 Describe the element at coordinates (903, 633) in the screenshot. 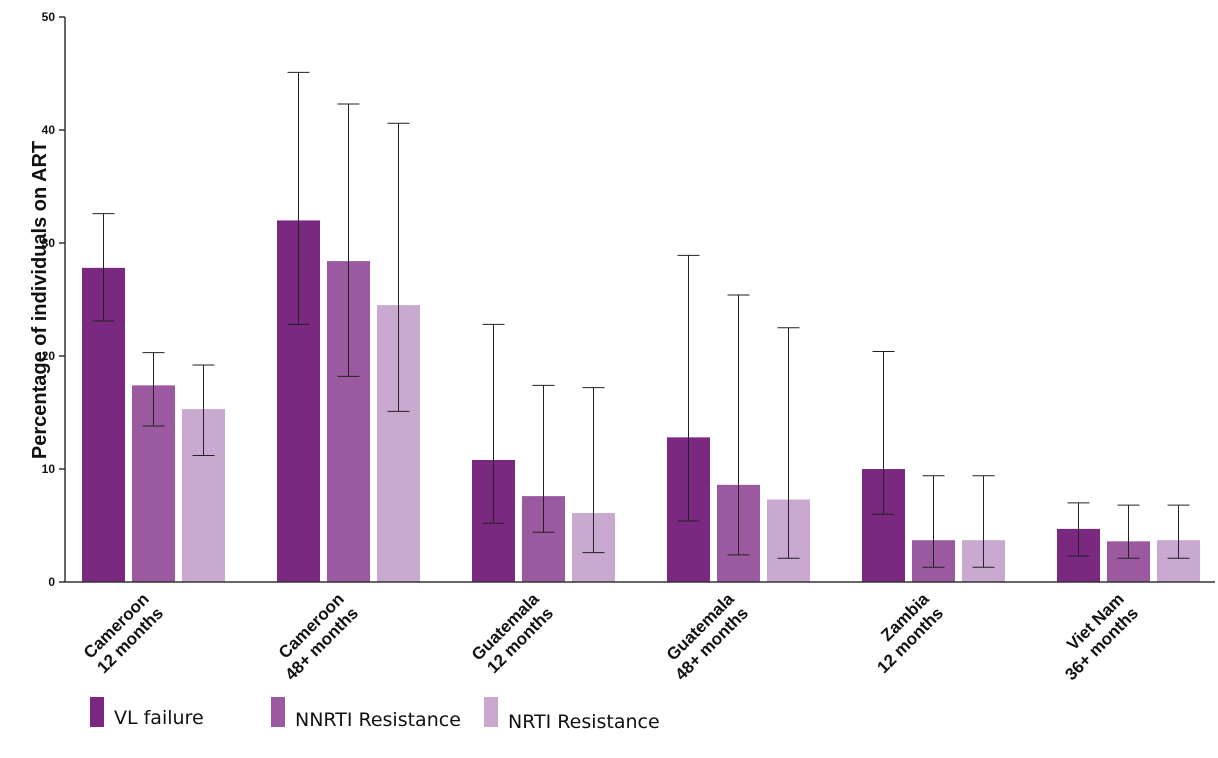

I see `x-tick-label: Zambia12 months` at that location.